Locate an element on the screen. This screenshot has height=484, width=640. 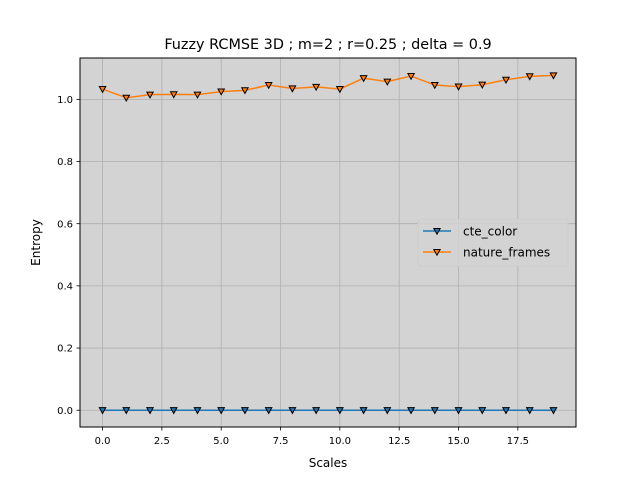
legend-item: cte_color is located at coordinates (470, 231).